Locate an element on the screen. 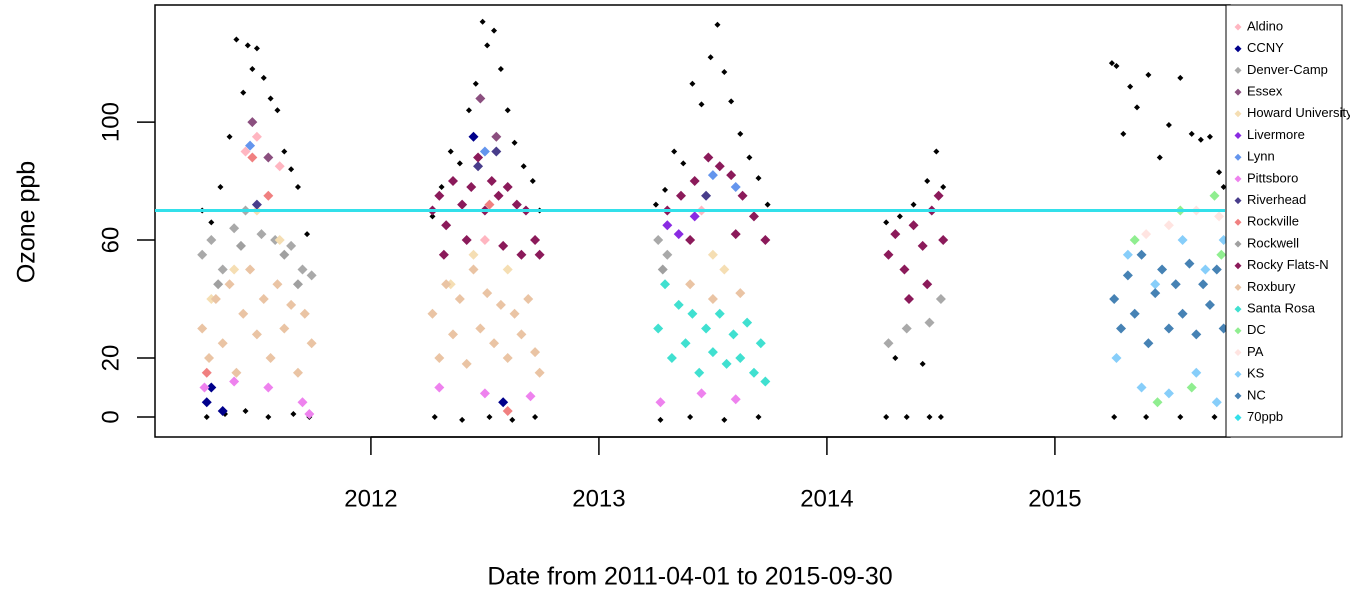  y-tick-label: 20 is located at coordinates (110, 358).